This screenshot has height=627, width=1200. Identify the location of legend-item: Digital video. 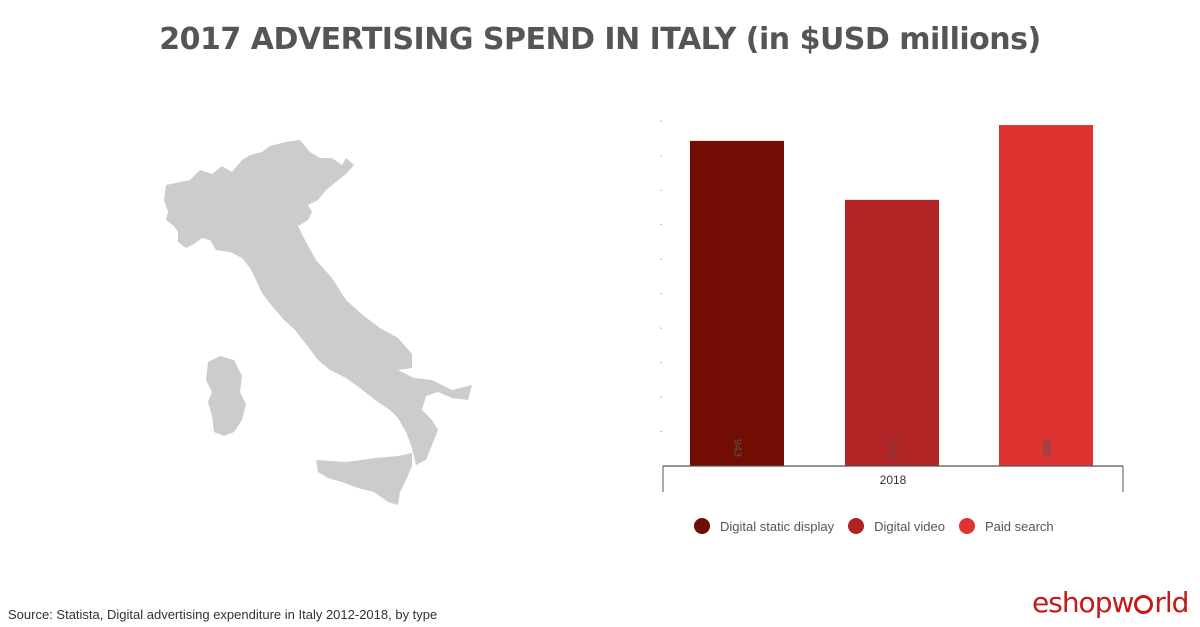
(896, 526).